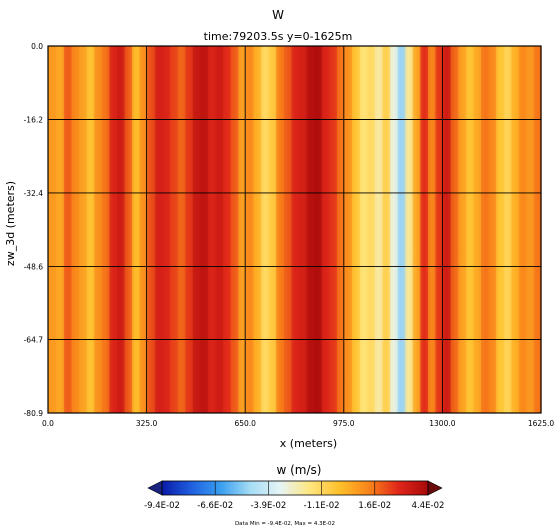  What do you see at coordinates (155, 488) in the screenshot?
I see `colorbar-min-arrow` at bounding box center [155, 488].